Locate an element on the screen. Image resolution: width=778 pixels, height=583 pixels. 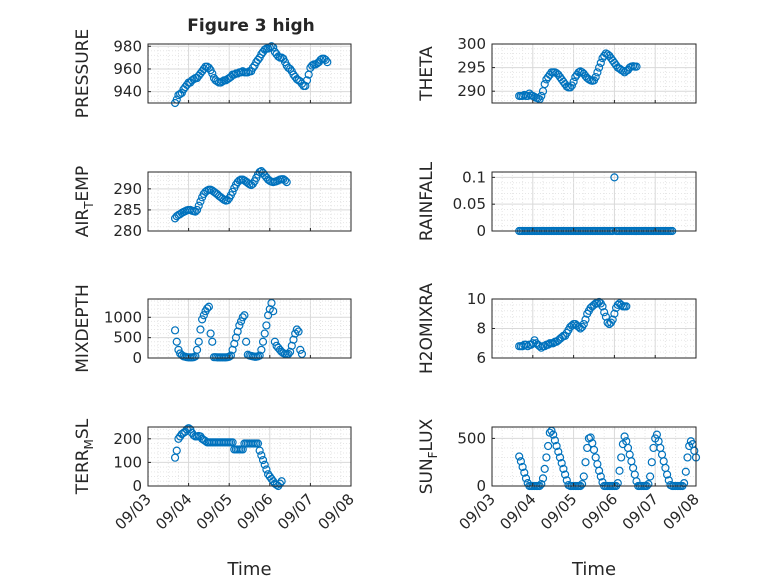
subplot-mixdepth: 0 500 1000 MIXDEPTH is located at coordinates (212, 328).